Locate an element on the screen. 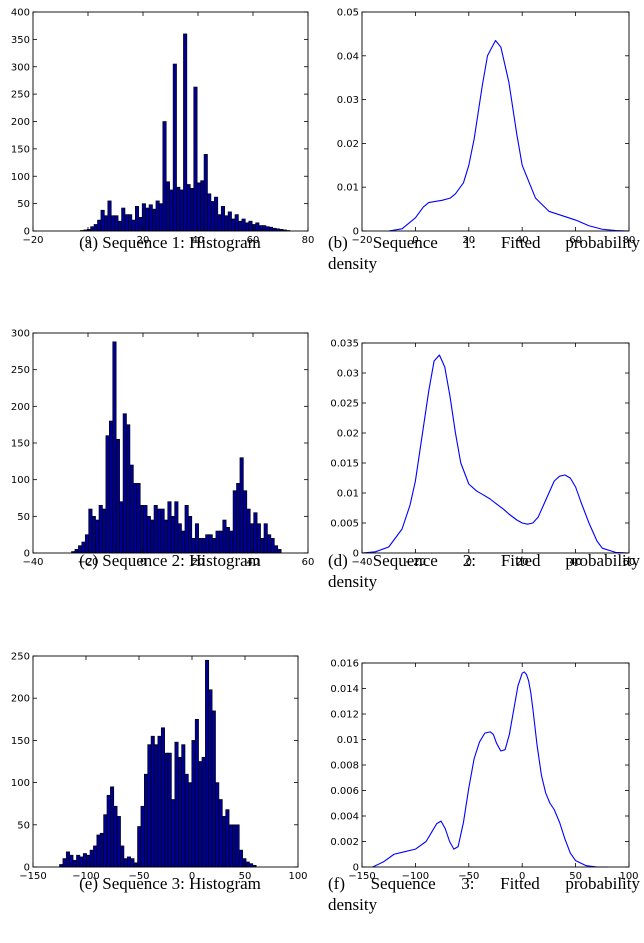  axes-frame is located at coordinates (495, 765).